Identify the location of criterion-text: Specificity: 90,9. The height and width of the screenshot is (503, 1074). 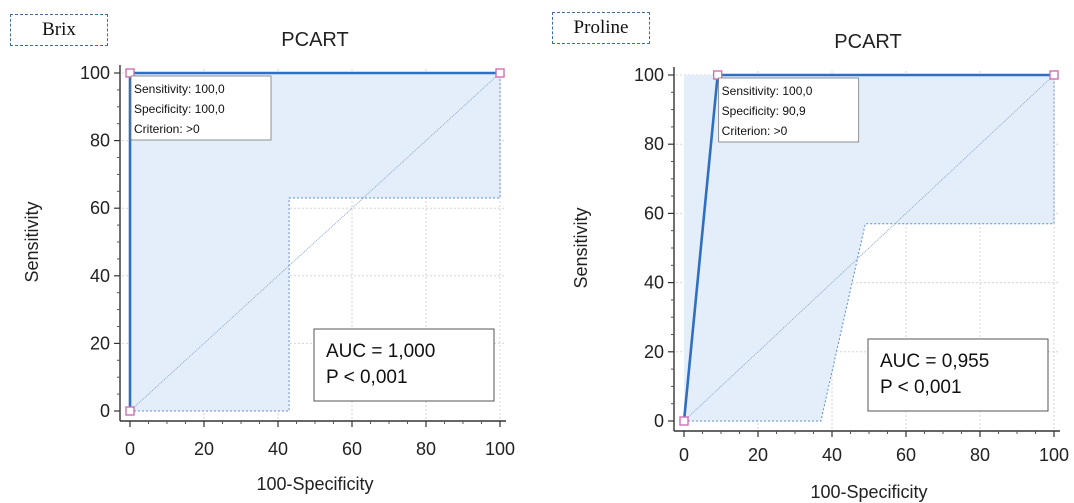
(764, 111).